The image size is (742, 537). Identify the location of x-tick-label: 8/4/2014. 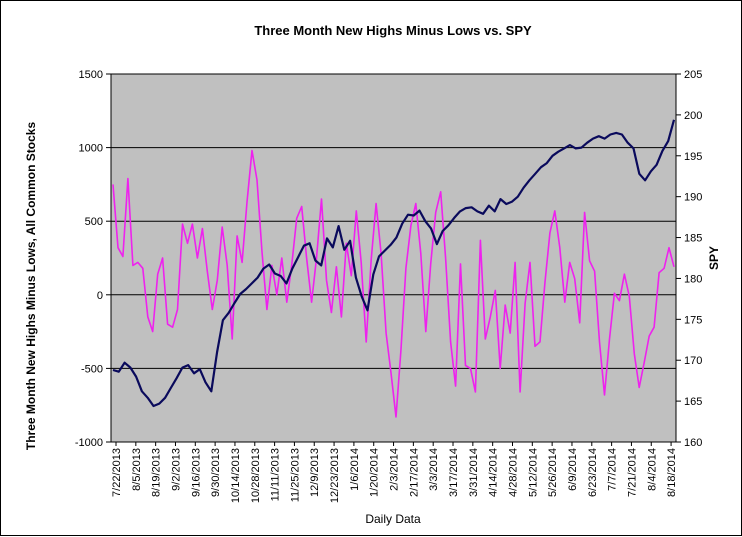
(652, 469).